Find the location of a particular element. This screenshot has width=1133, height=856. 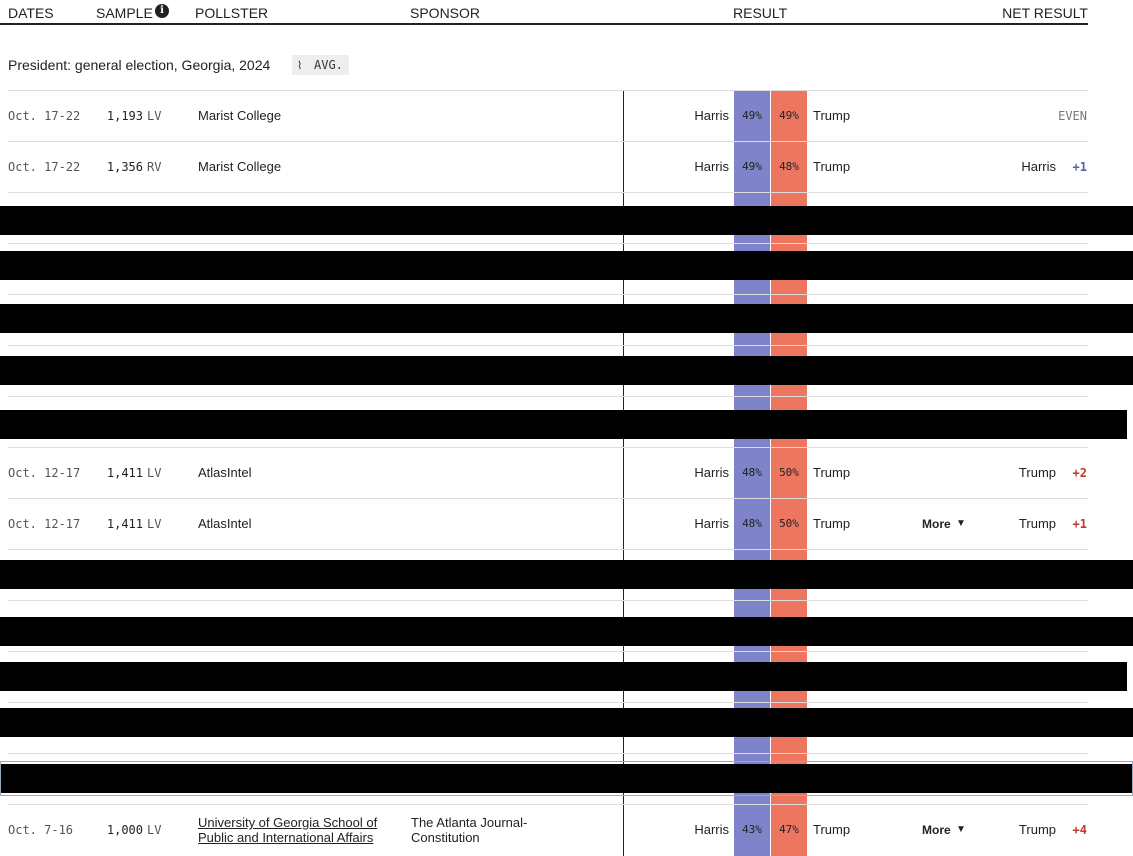

avg-icon: ⌇ is located at coordinates (300, 66).